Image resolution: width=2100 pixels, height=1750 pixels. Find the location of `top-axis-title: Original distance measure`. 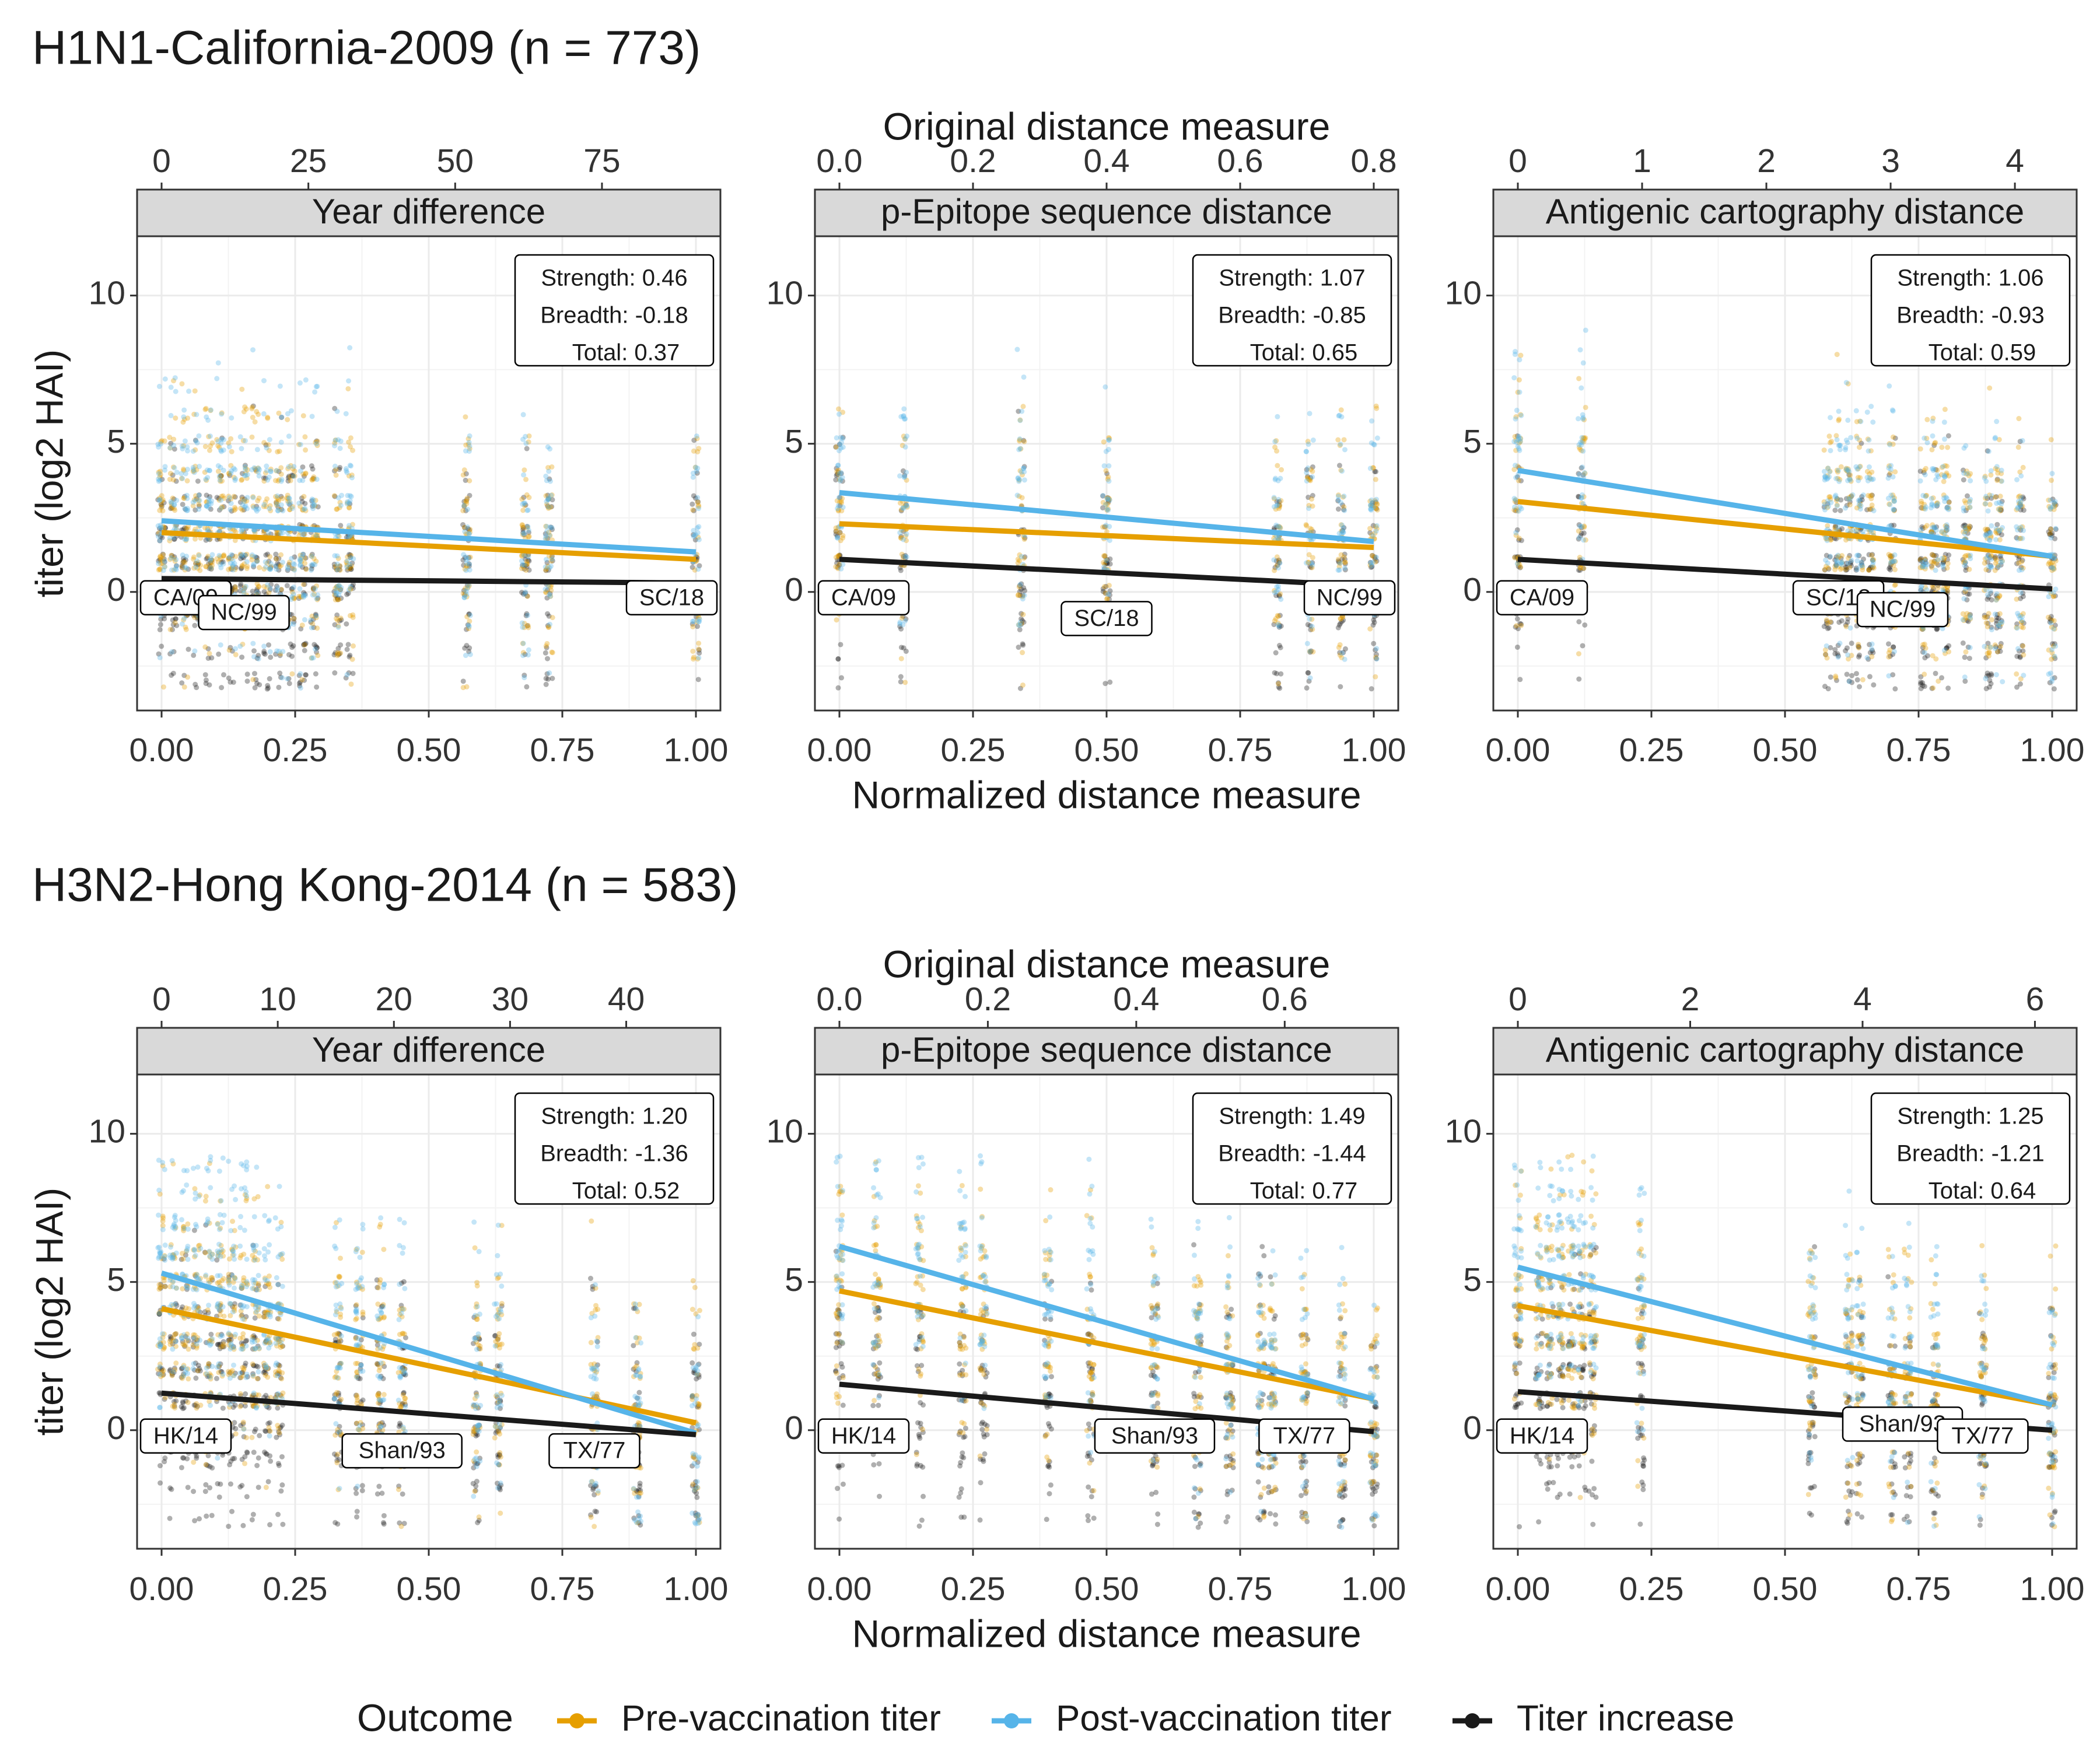

top-axis-title: Original distance measure is located at coordinates (1107, 126).